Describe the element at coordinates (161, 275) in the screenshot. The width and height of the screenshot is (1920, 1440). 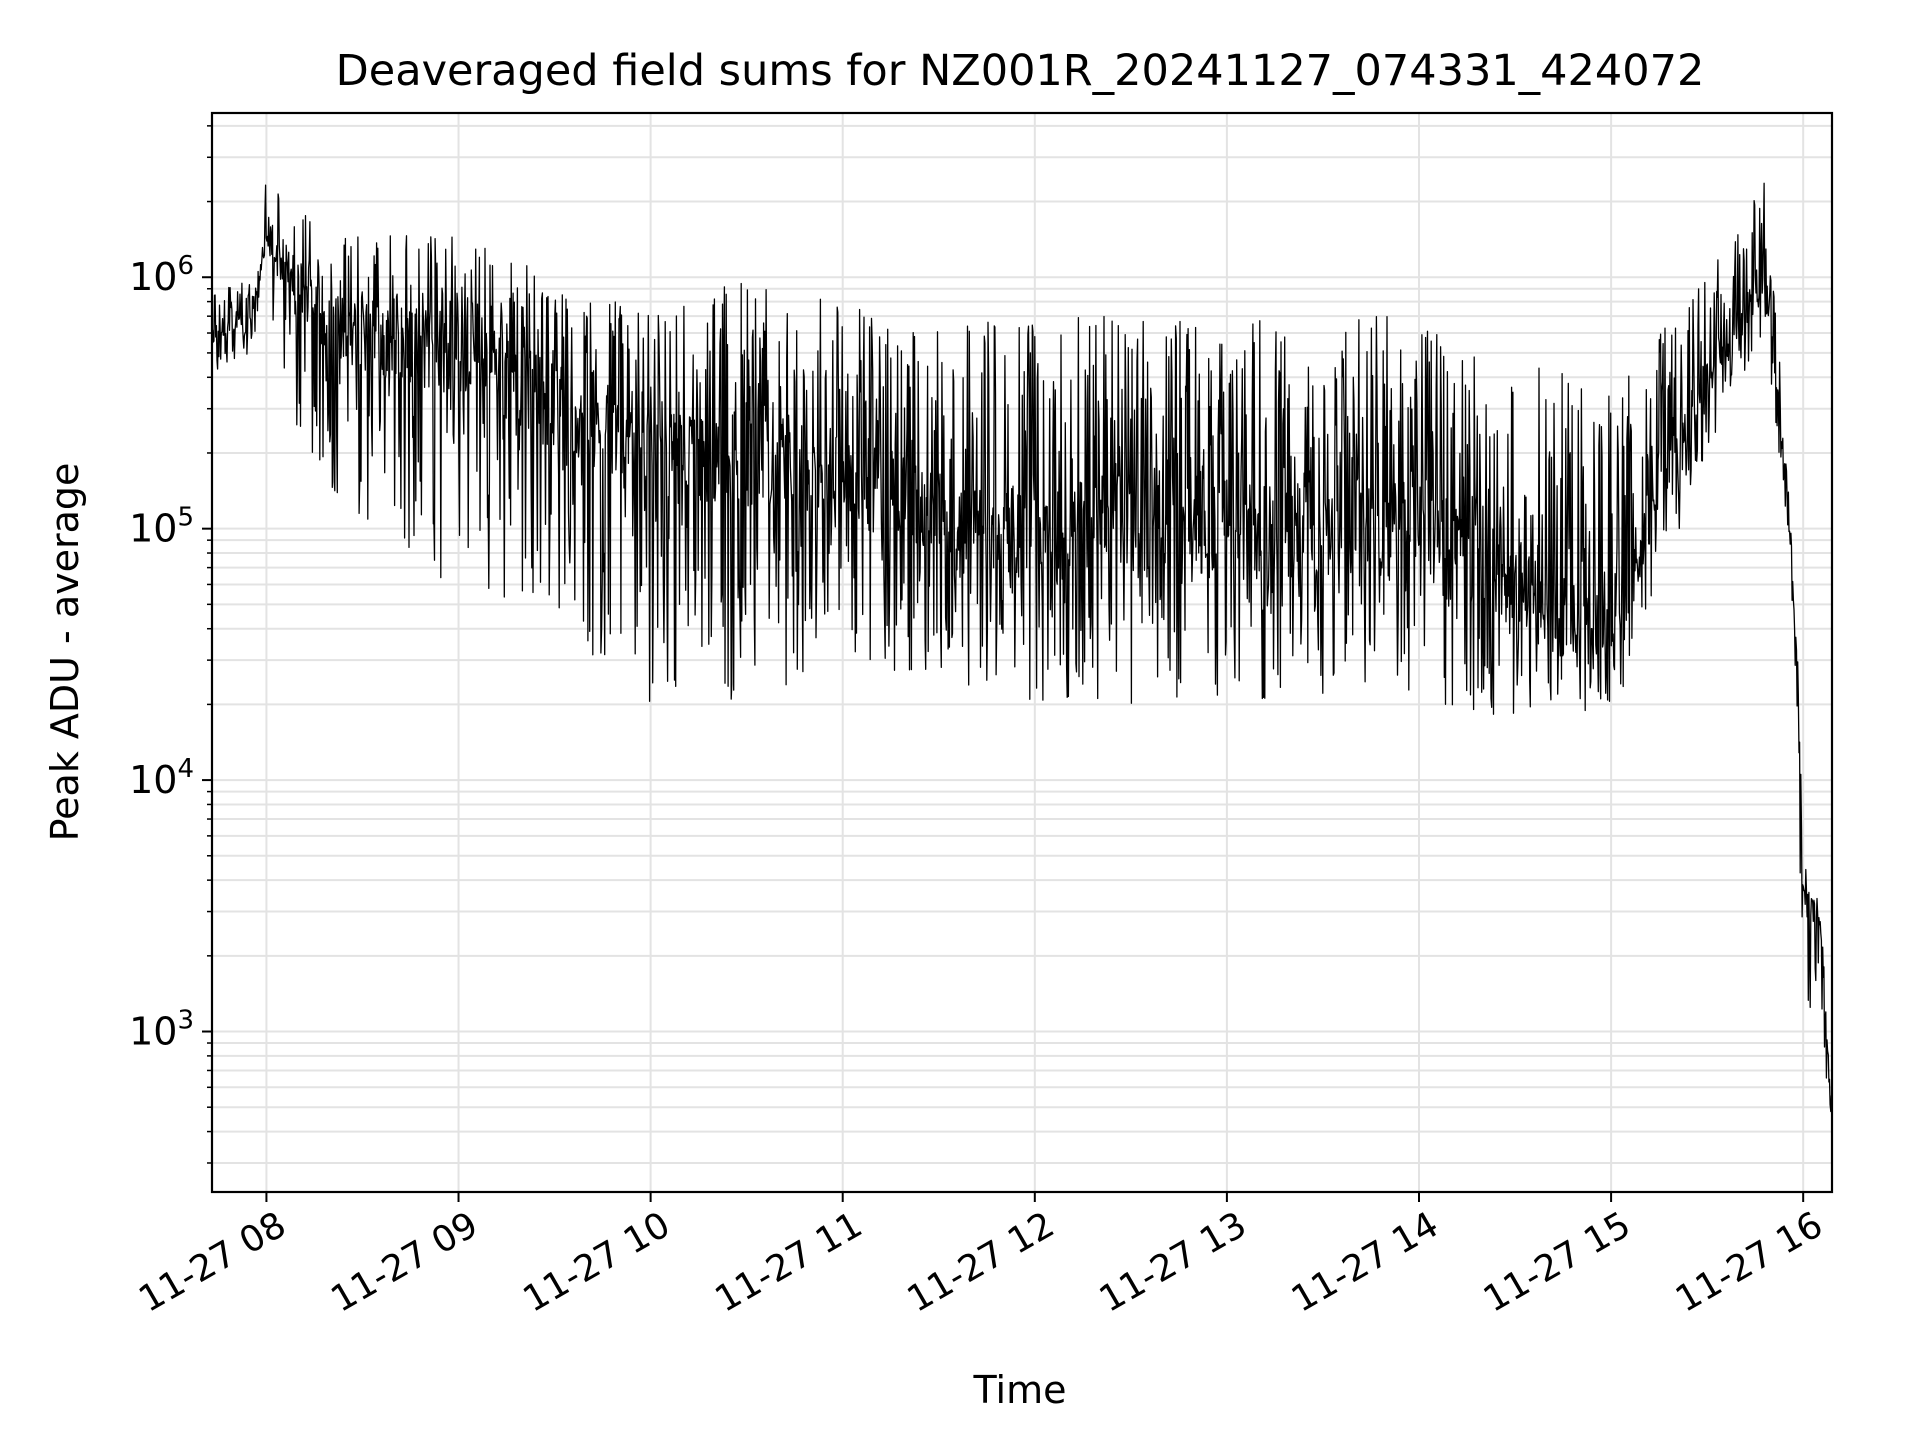
I see `y-tick-label: 106` at that location.